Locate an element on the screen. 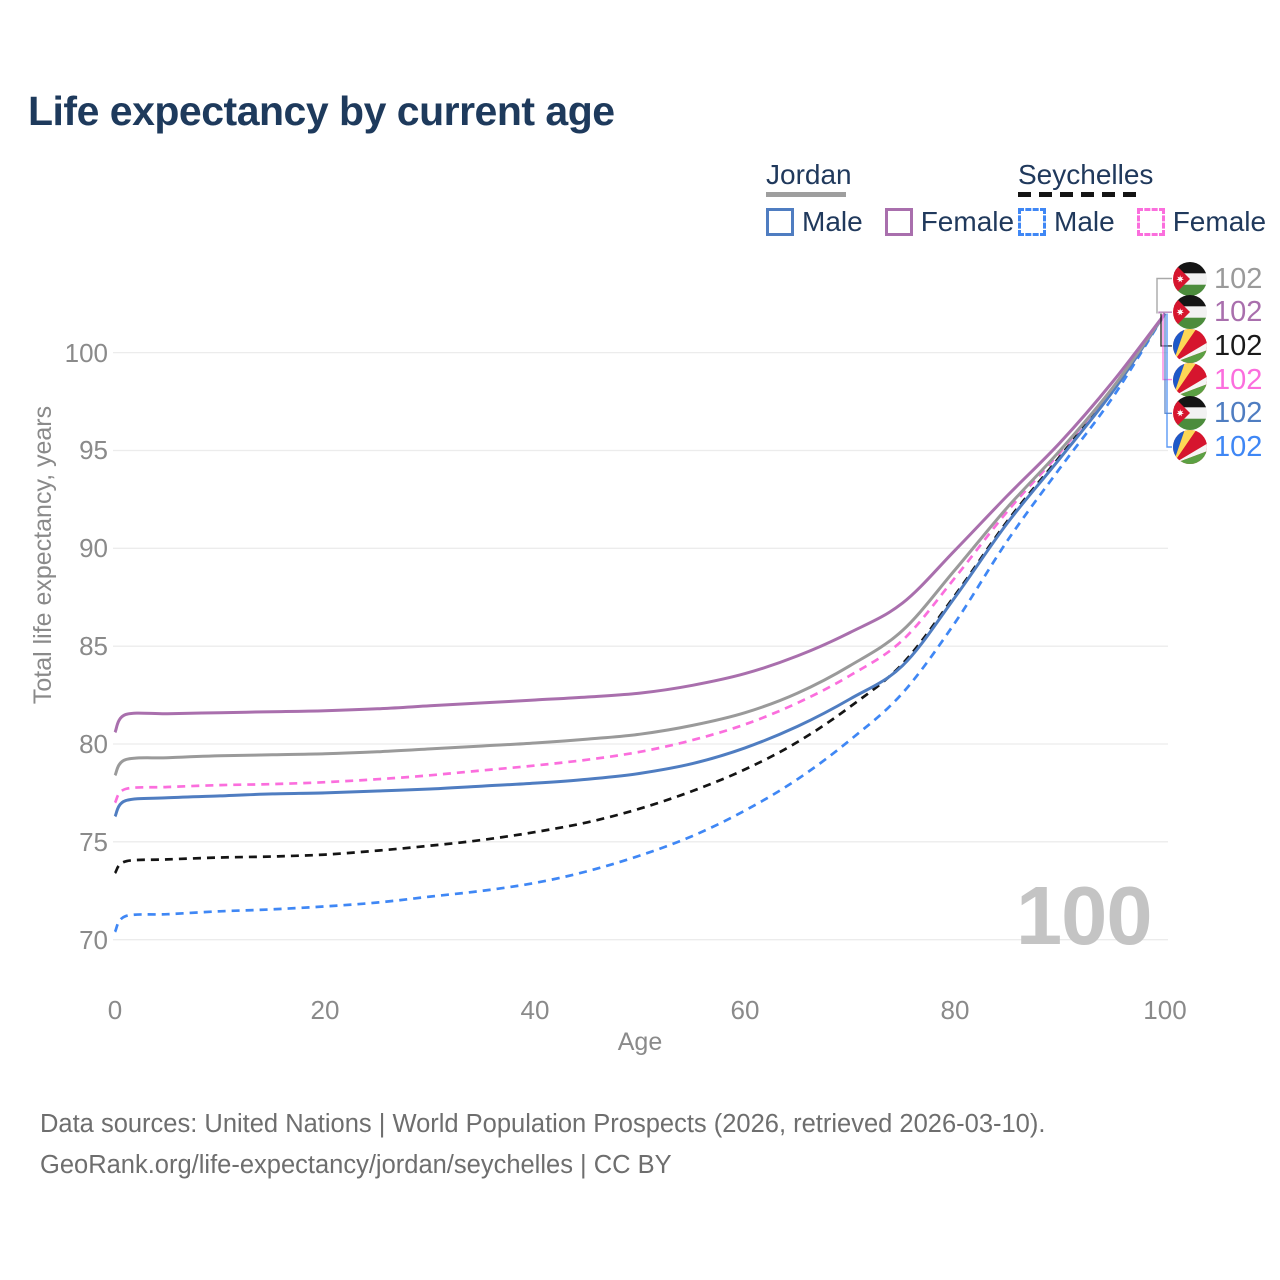 The image size is (1280, 1280). legend-label-jordan-female: Female is located at coordinates (967, 221).